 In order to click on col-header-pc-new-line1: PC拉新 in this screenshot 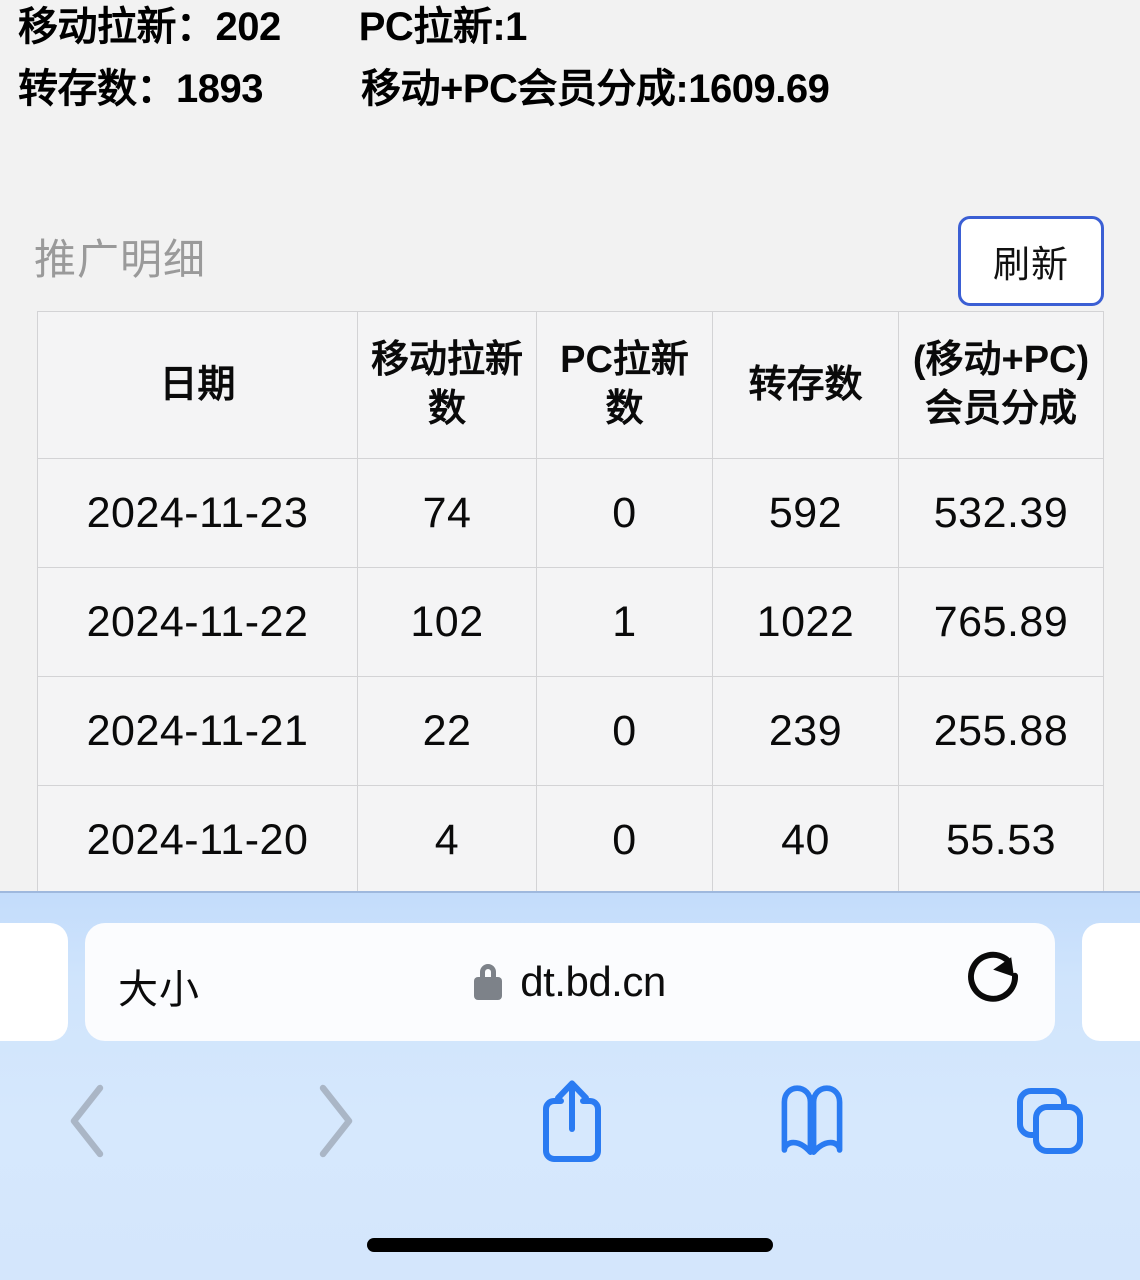, I will do `click(624, 360)`.